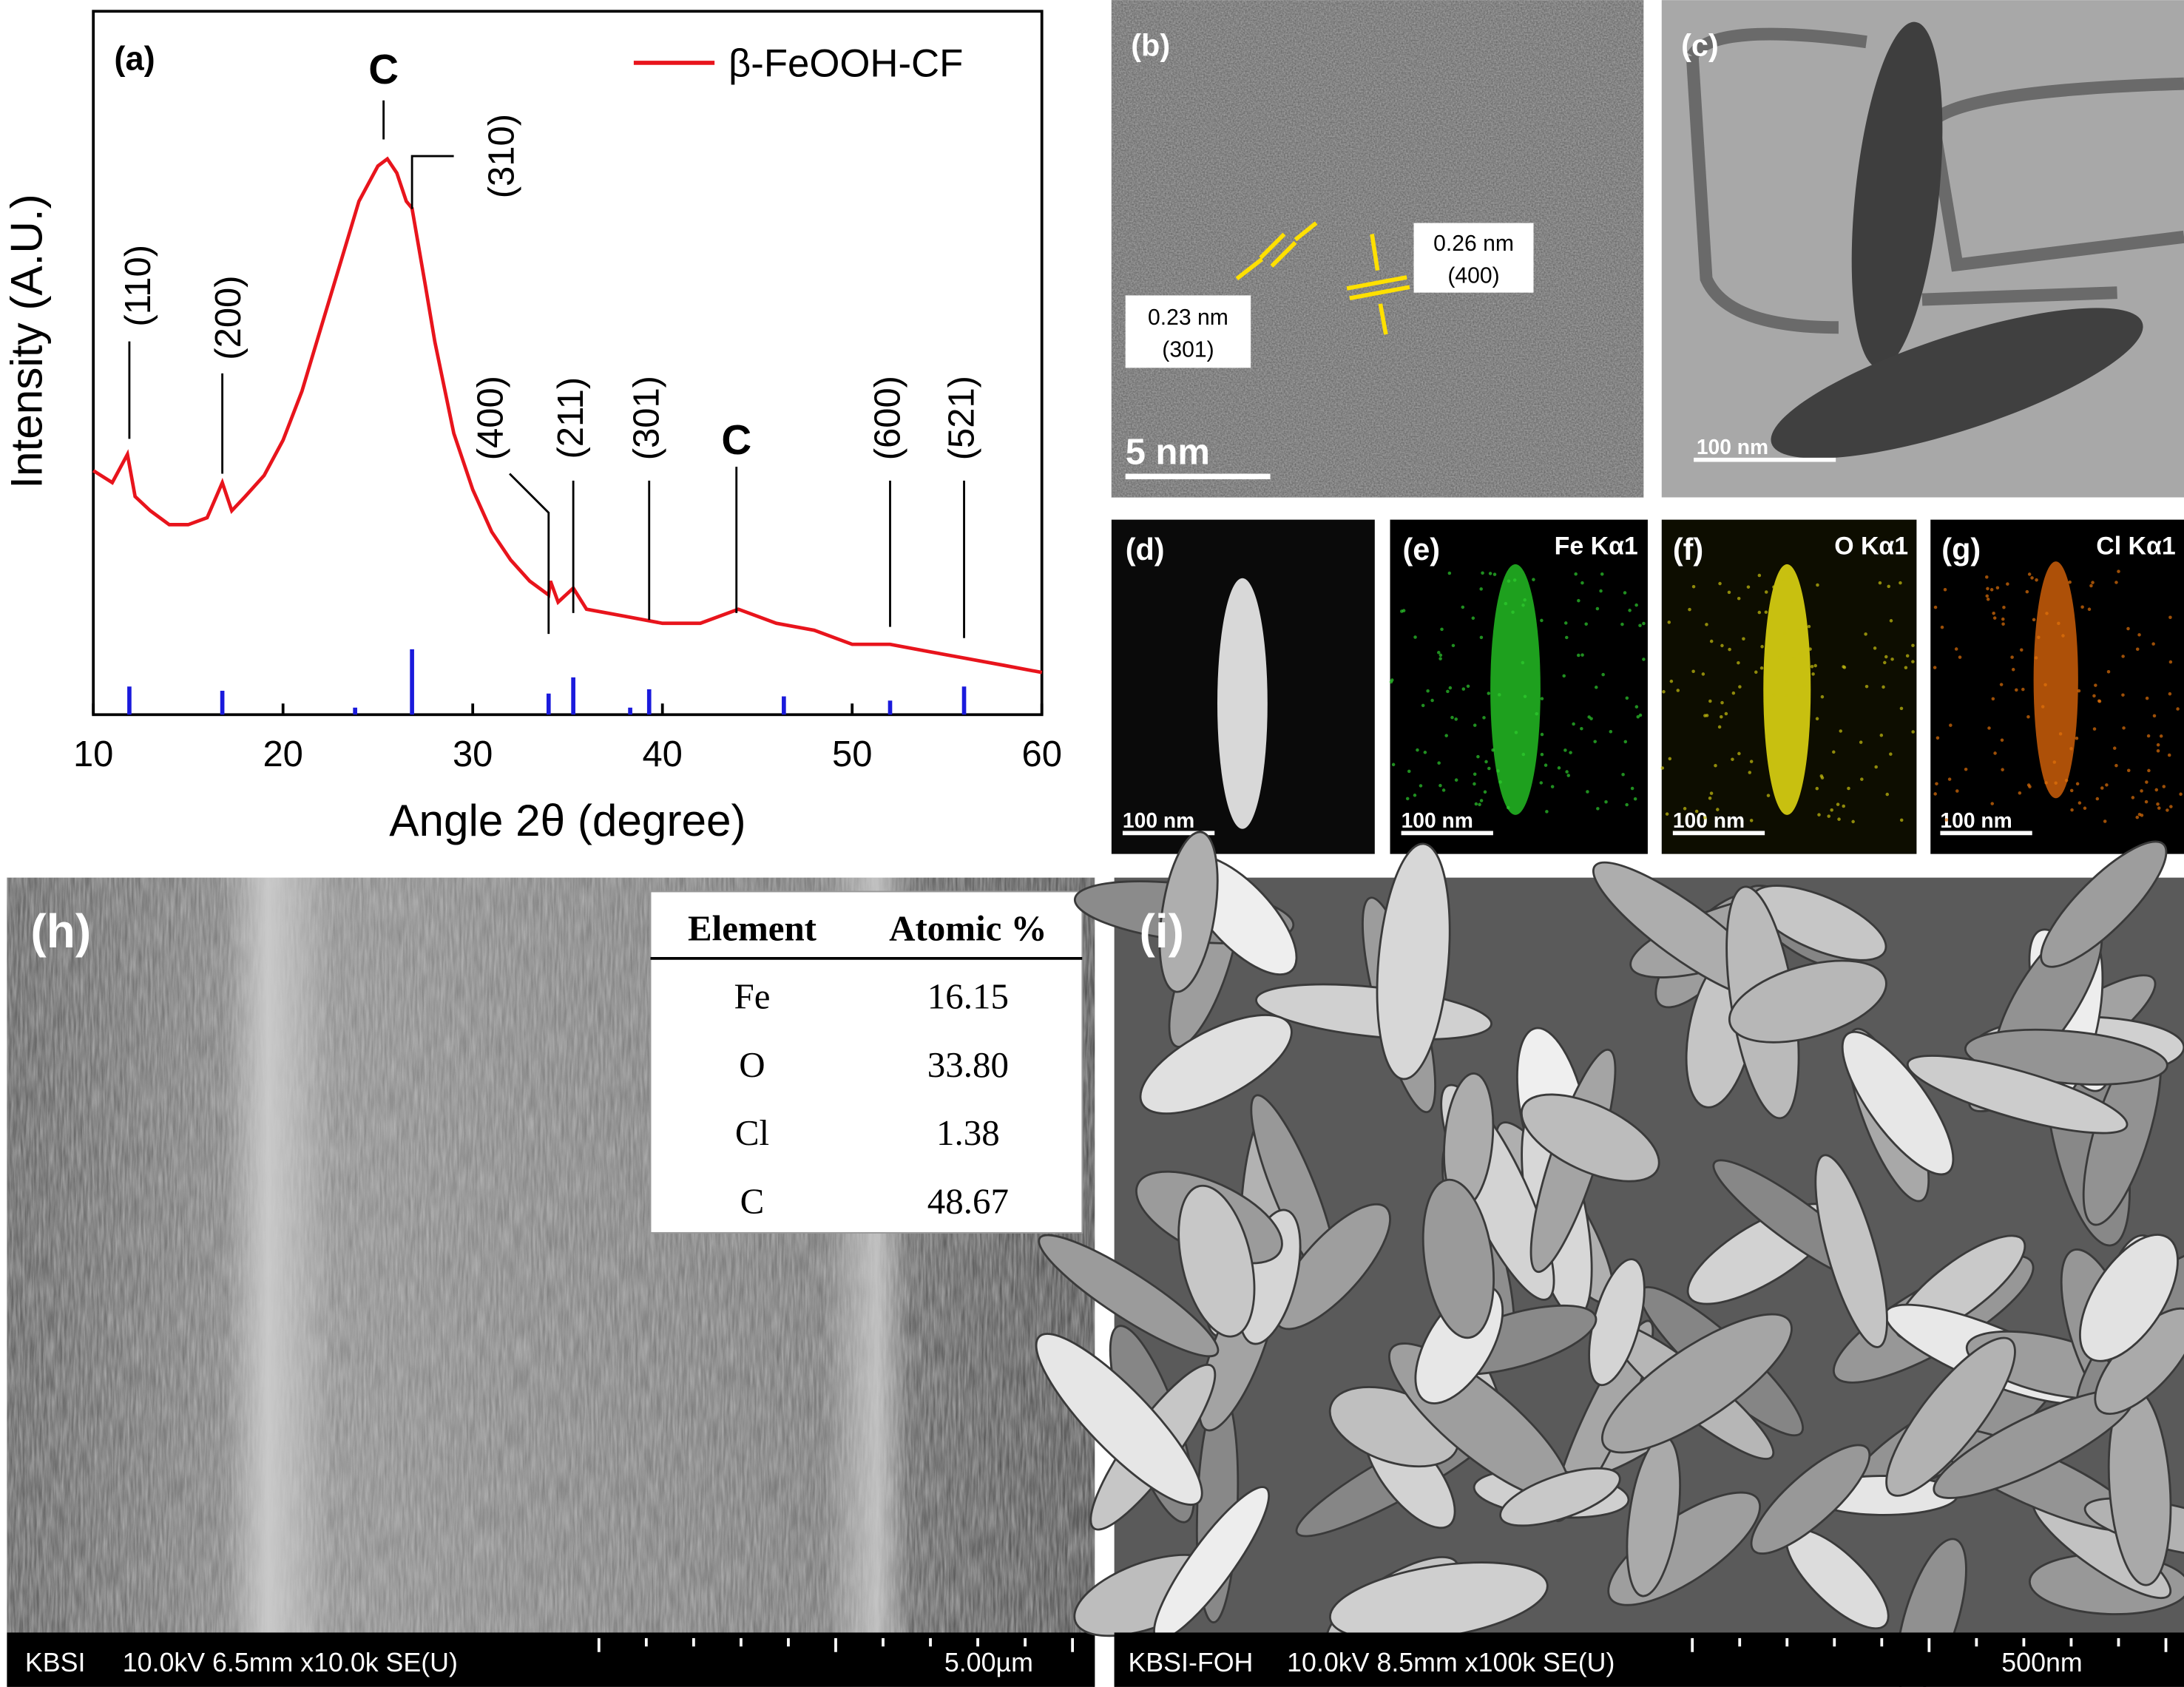 This screenshot has height=1687, width=2184. Describe the element at coordinates (1323, 278) in the screenshot. I see `lattice-marks` at that location.